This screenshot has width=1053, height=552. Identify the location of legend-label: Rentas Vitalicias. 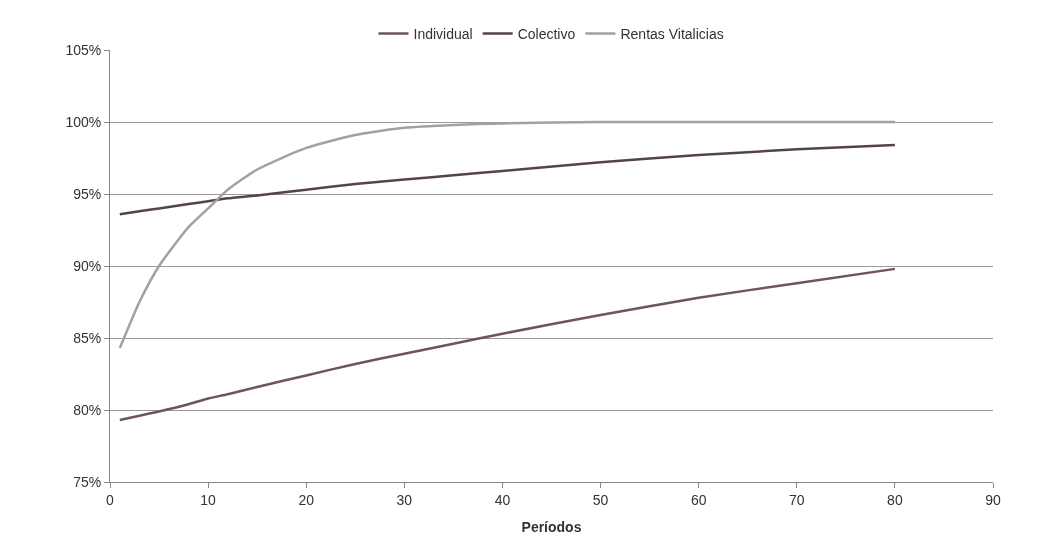
(672, 34).